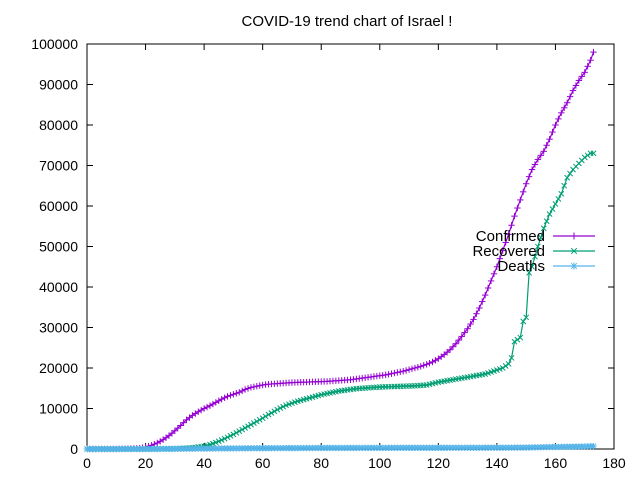 The height and width of the screenshot is (480, 640). Describe the element at coordinates (58, 368) in the screenshot. I see `y-tick-label: 20000` at that location.